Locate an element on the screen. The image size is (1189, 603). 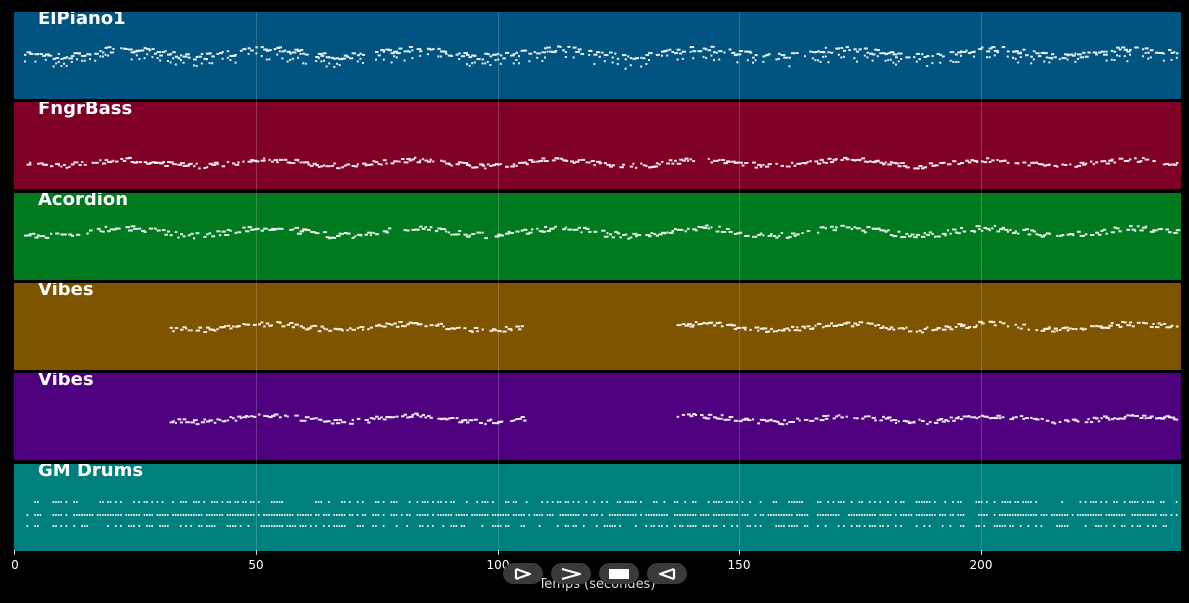
rewind-button is located at coordinates (667, 573).